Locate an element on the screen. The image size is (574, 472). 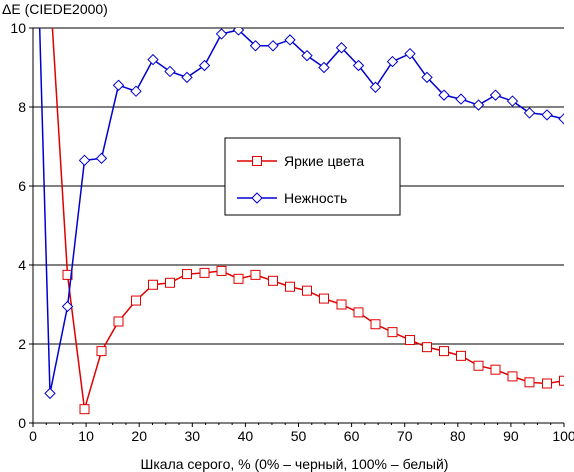
y-tick-label: 6 is located at coordinates (22, 186).